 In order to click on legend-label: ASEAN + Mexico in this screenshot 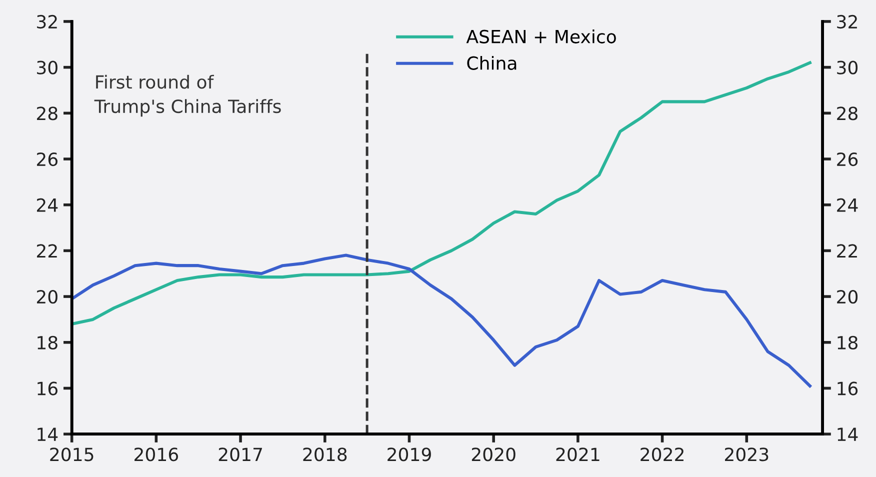, I will do `click(541, 36)`.